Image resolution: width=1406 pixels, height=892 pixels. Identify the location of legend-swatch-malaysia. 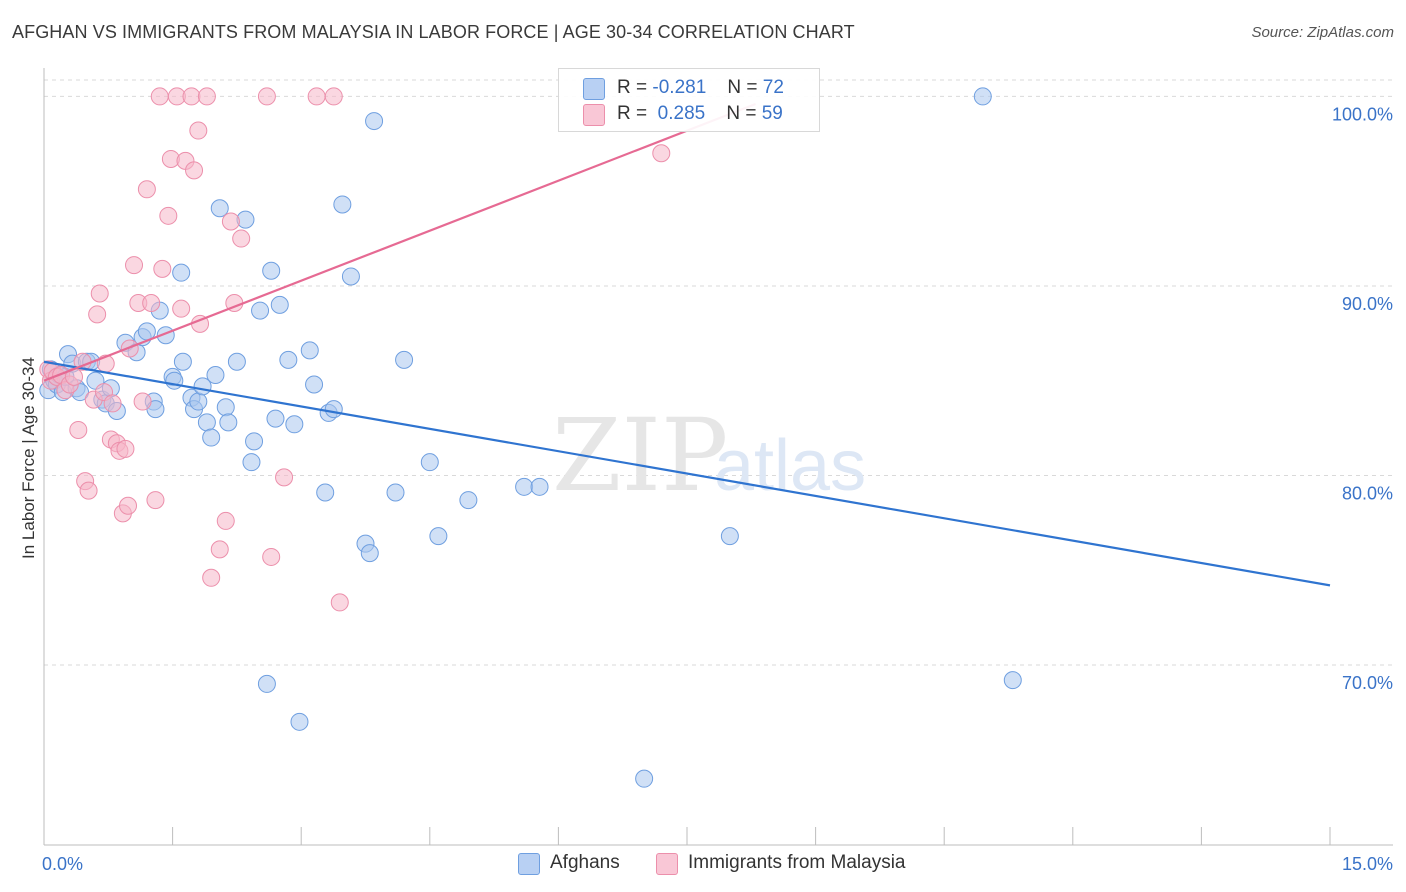
(594, 115).